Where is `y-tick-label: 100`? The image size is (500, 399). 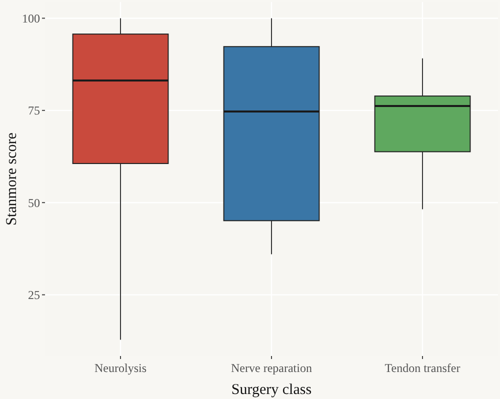 y-tick-label: 100 is located at coordinates (31, 18).